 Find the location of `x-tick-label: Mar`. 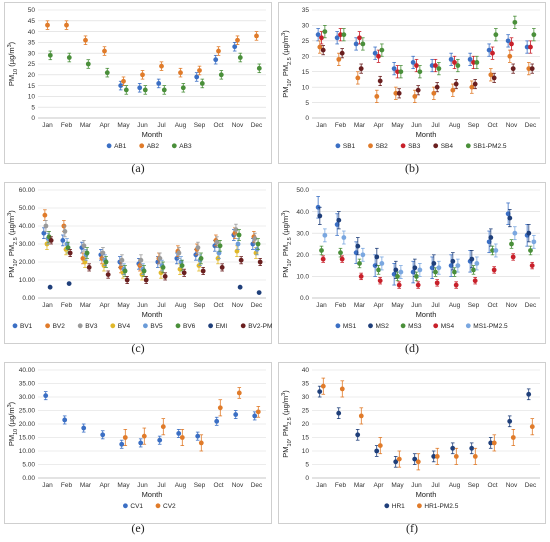

x-tick-label: Mar is located at coordinates (86, 125).